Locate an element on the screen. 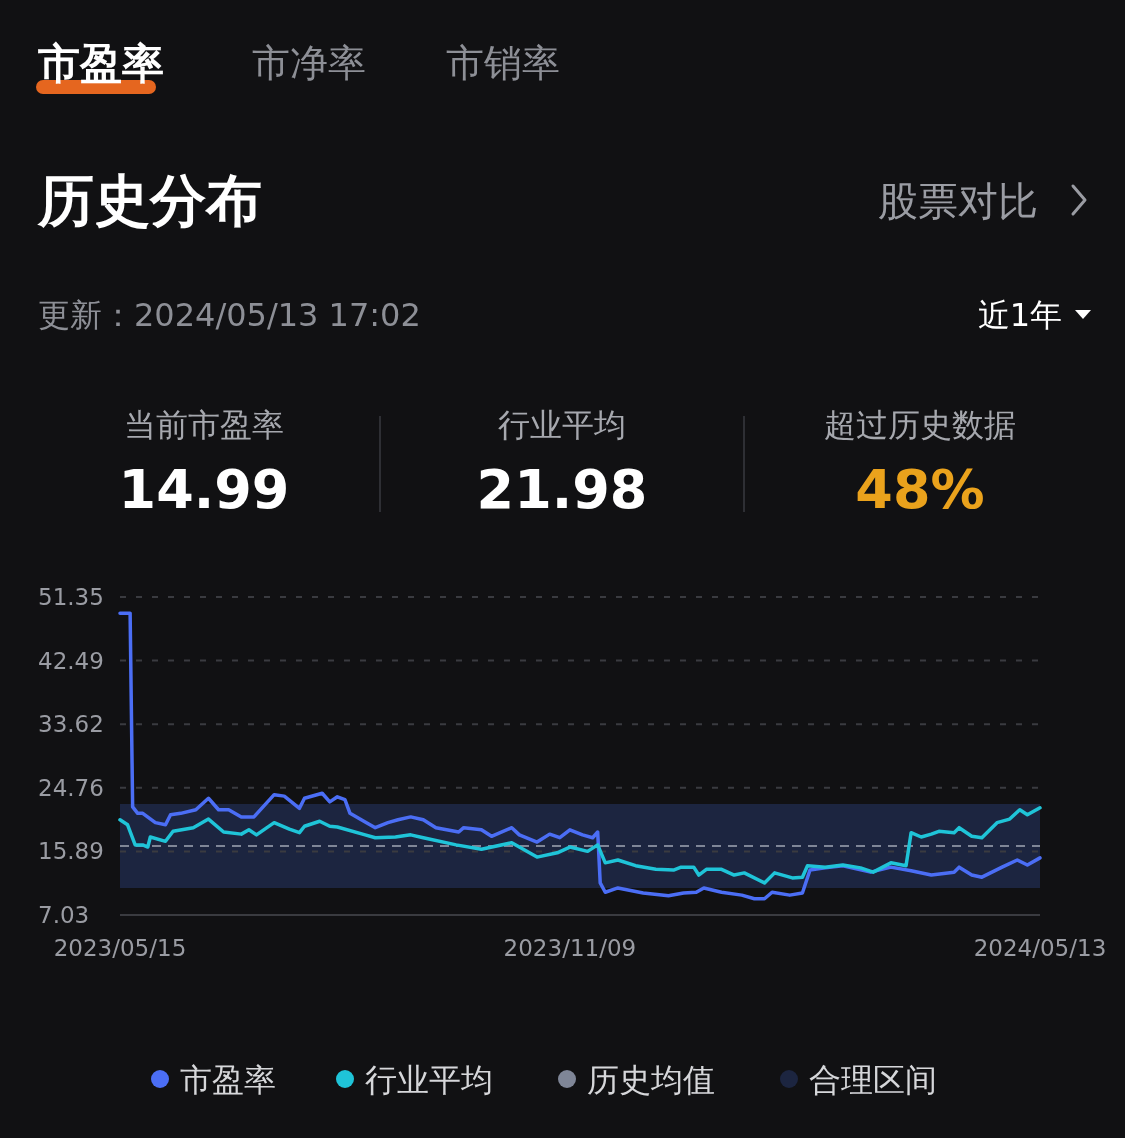 This screenshot has height=1138, width=1125. text: 市销率 is located at coordinates (503, 63).